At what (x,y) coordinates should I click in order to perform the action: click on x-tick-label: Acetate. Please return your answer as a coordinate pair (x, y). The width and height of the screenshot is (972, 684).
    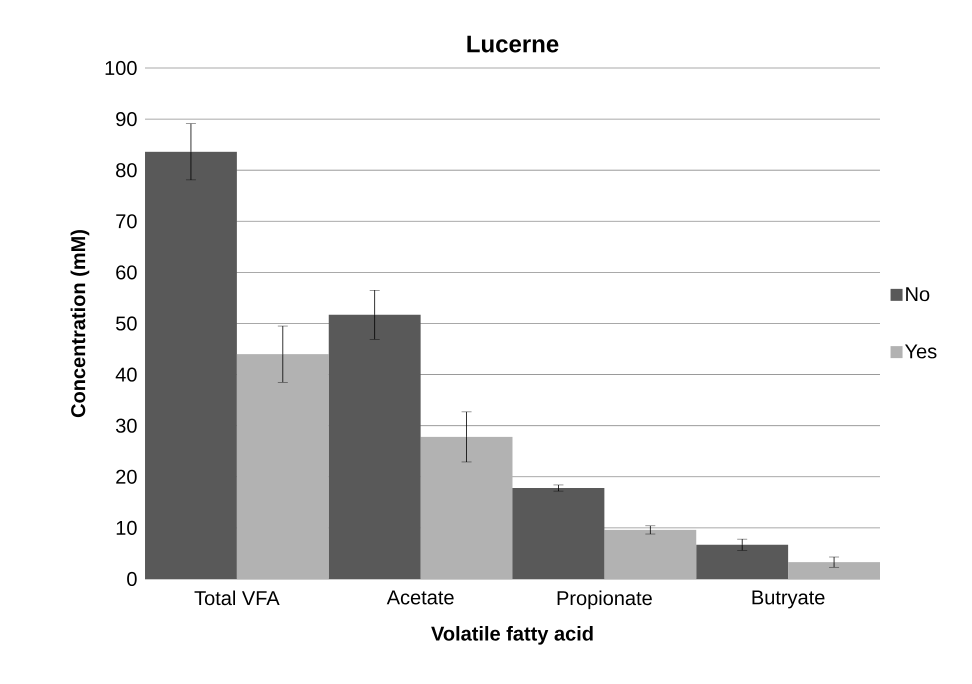
    Looking at the image, I should click on (420, 597).